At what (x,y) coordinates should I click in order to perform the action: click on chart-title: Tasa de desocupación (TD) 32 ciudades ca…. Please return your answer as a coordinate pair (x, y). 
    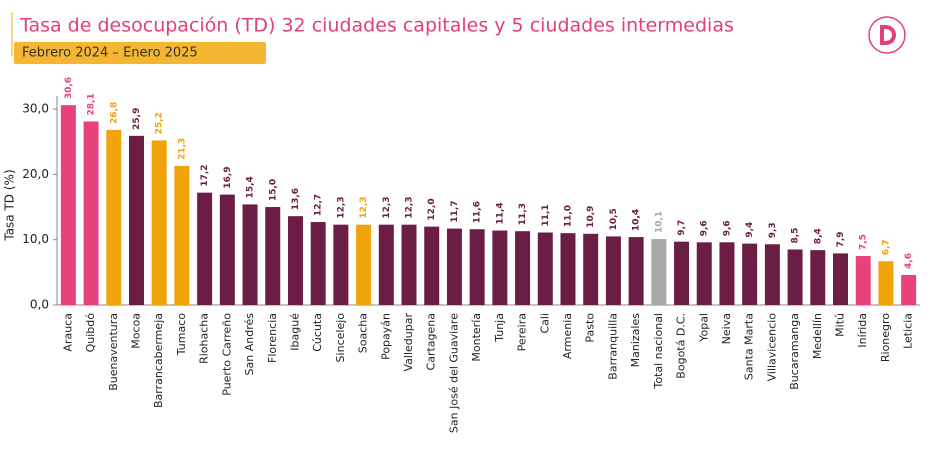
    Looking at the image, I should click on (376, 26).